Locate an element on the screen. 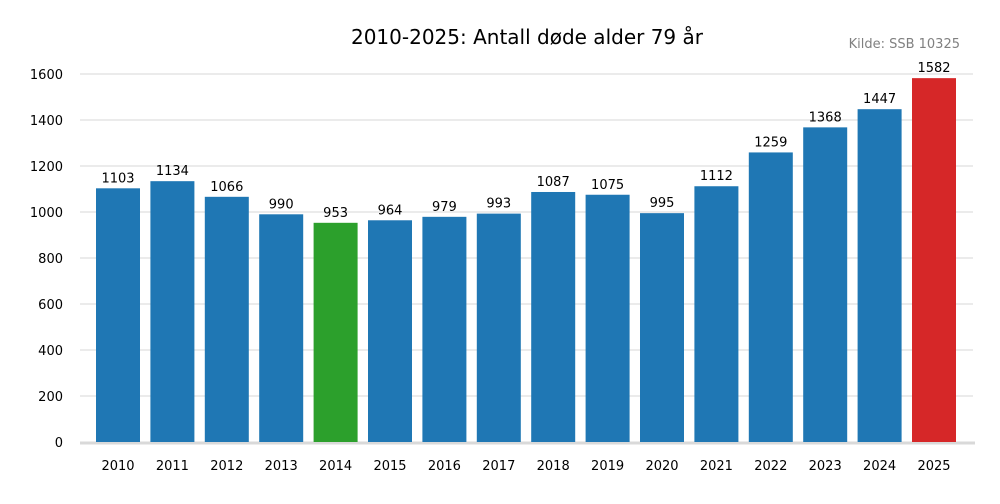 The width and height of the screenshot is (1000, 504). y-tick-label: 200 is located at coordinates (50, 397).